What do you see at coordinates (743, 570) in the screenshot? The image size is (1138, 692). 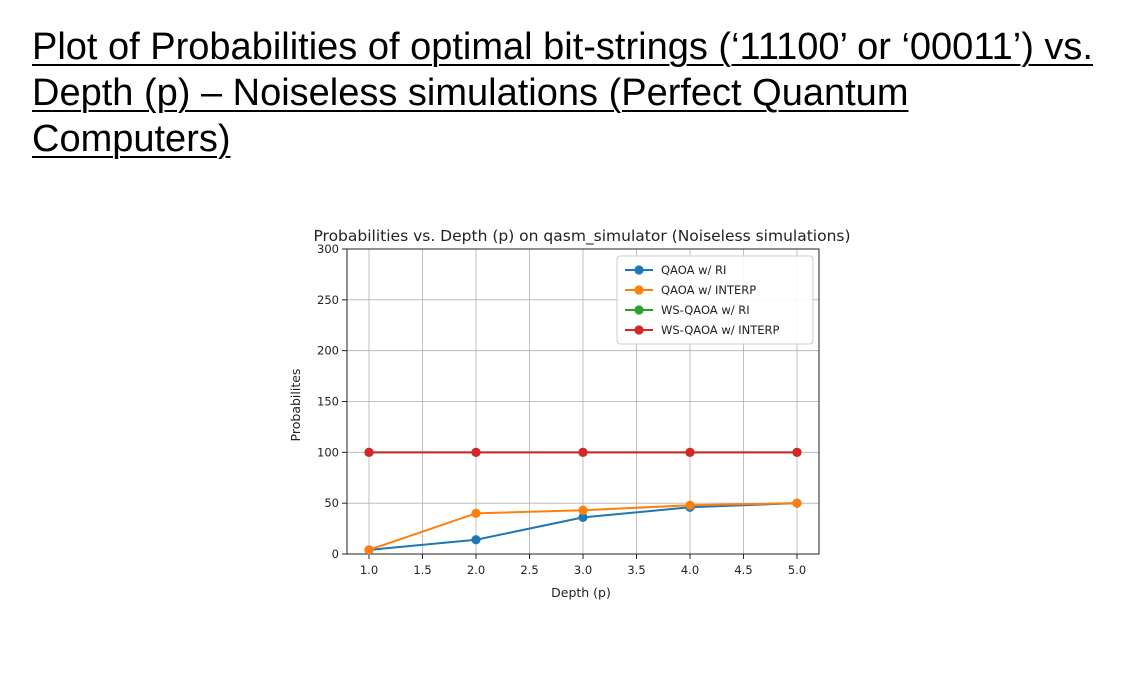 I see `x-tick-label: 4.5` at bounding box center [743, 570].